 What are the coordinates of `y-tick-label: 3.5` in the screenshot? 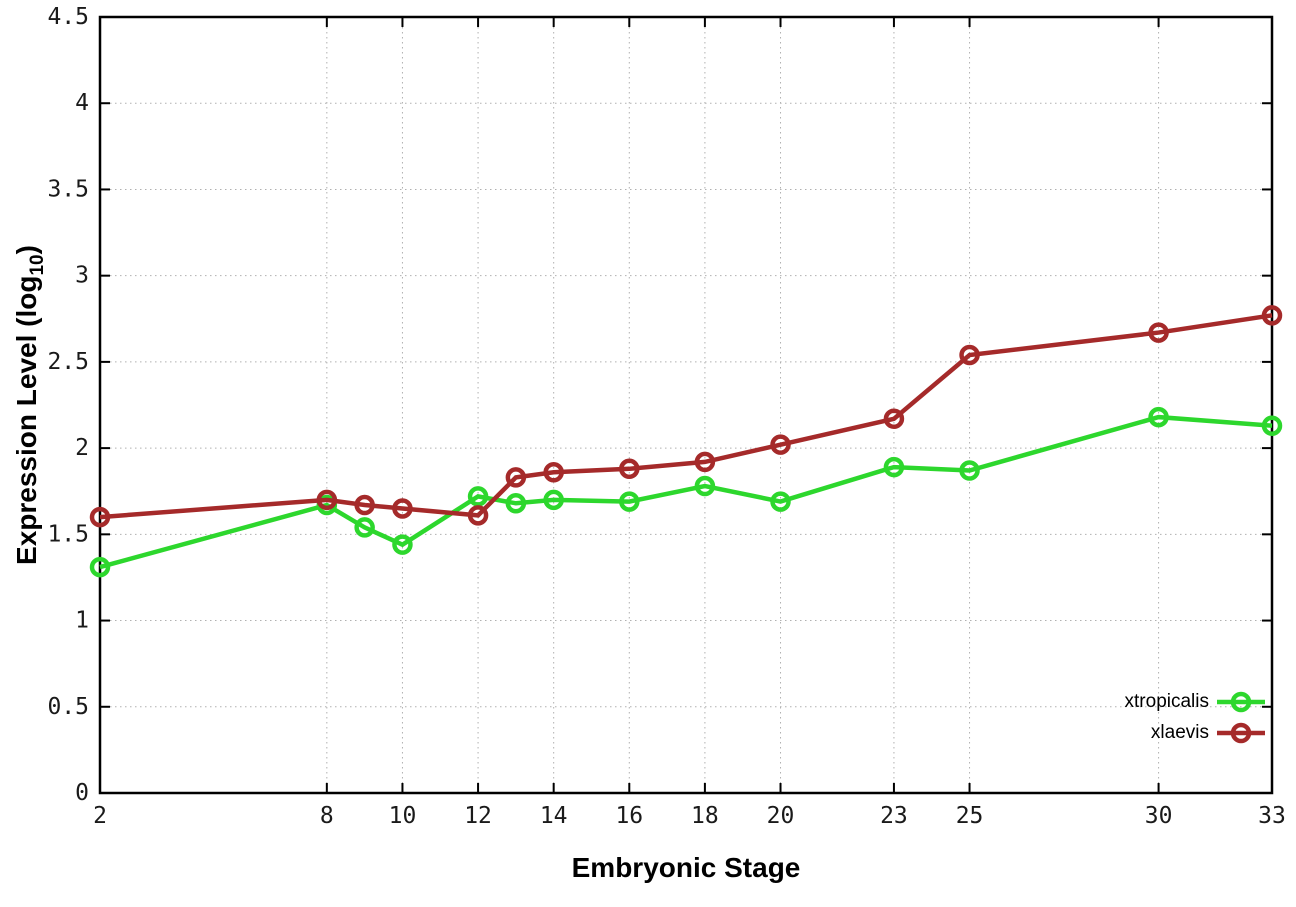 It's located at (68, 189).